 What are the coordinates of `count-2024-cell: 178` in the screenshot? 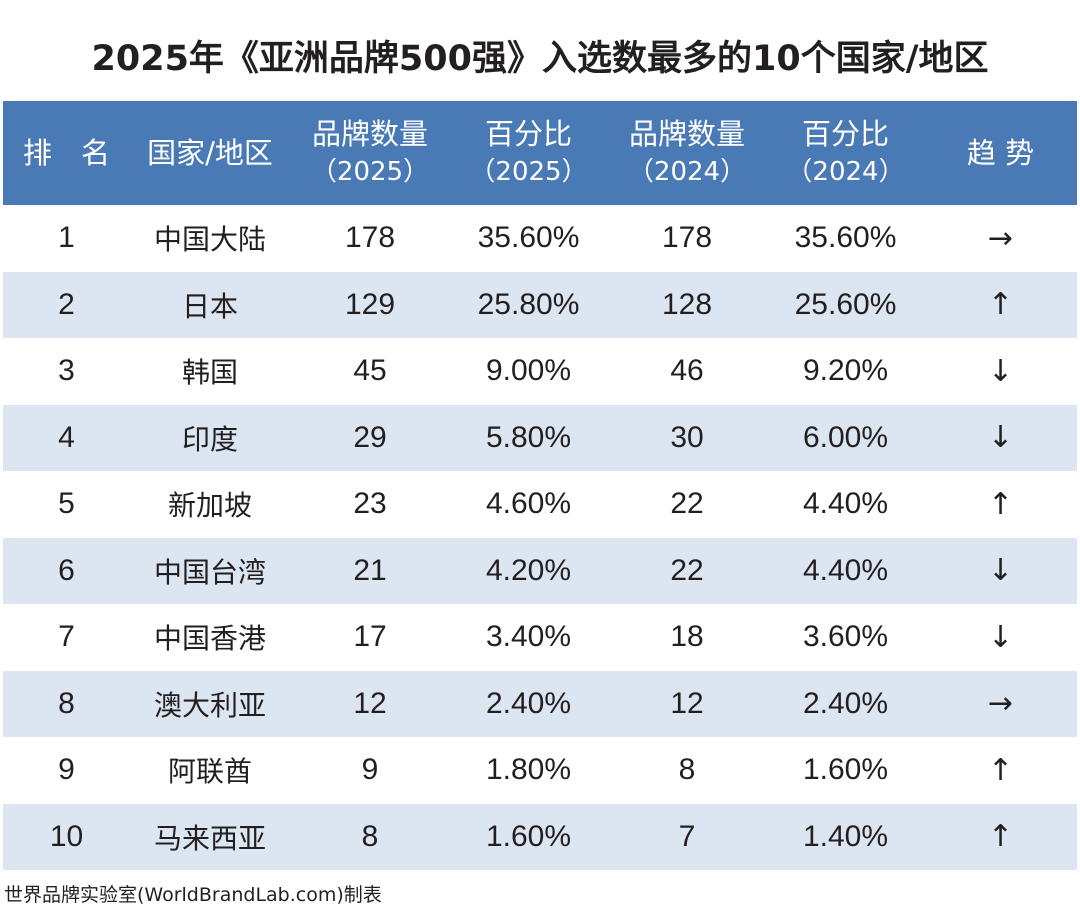 It's located at (687, 238).